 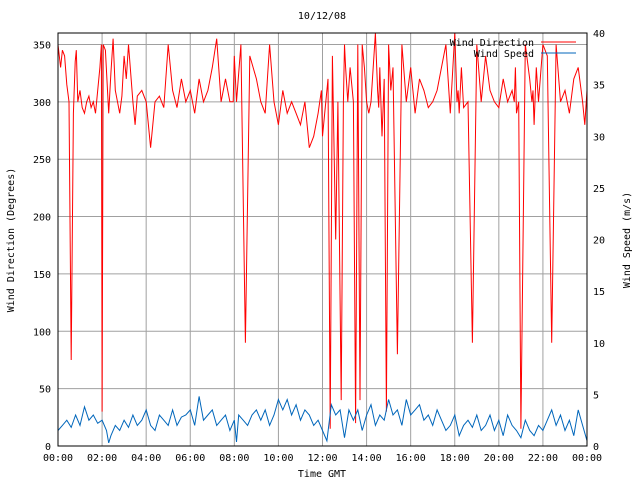 I want to click on y2-tick-label: 0, so click(x=596, y=447).